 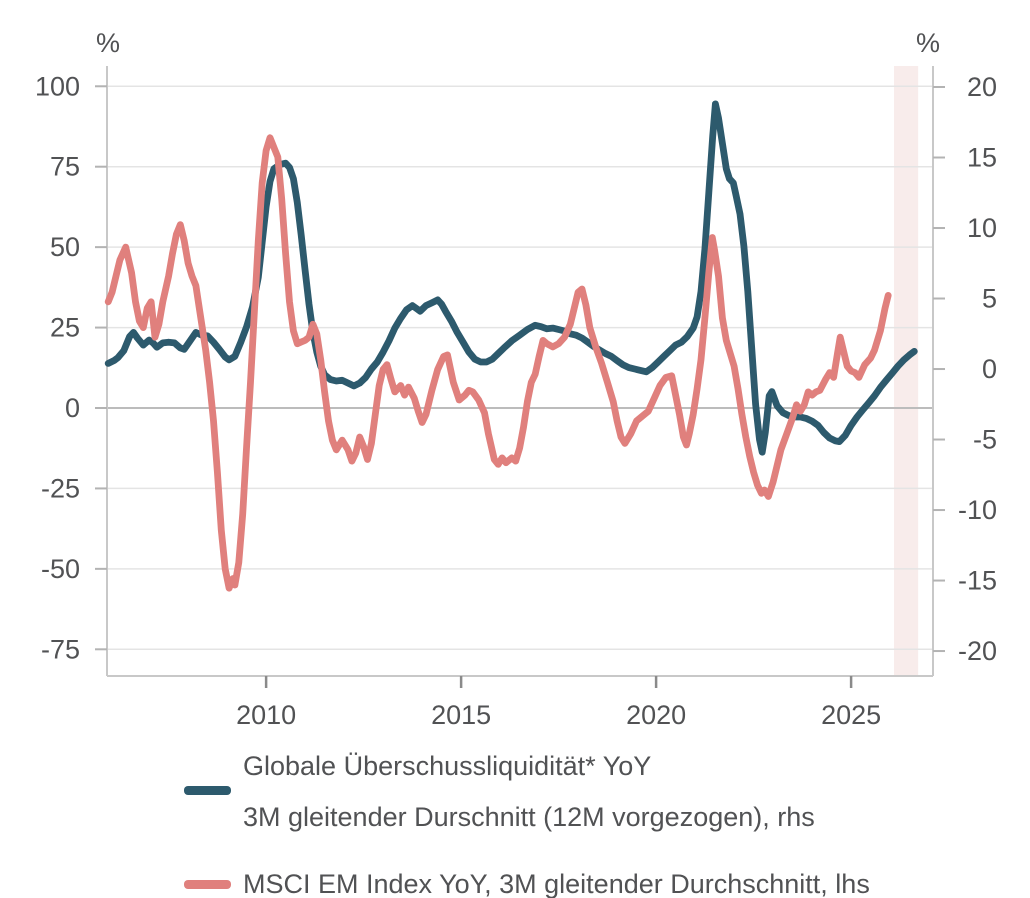 I want to click on right-axis-tick-label: -10, so click(x=977, y=510).